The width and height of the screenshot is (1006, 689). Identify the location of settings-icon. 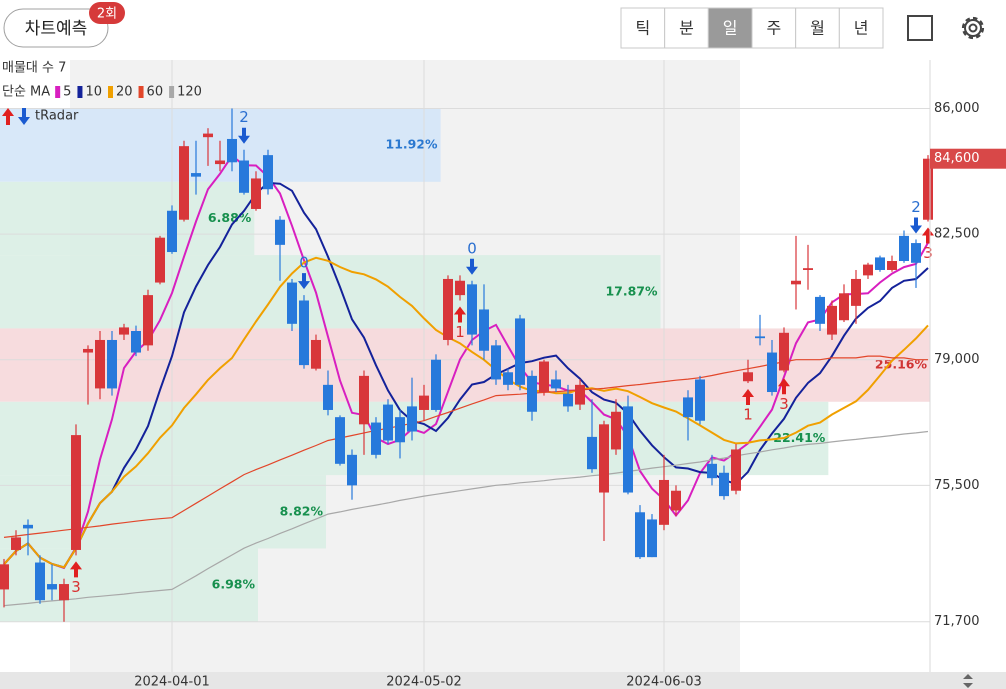
(973, 28).